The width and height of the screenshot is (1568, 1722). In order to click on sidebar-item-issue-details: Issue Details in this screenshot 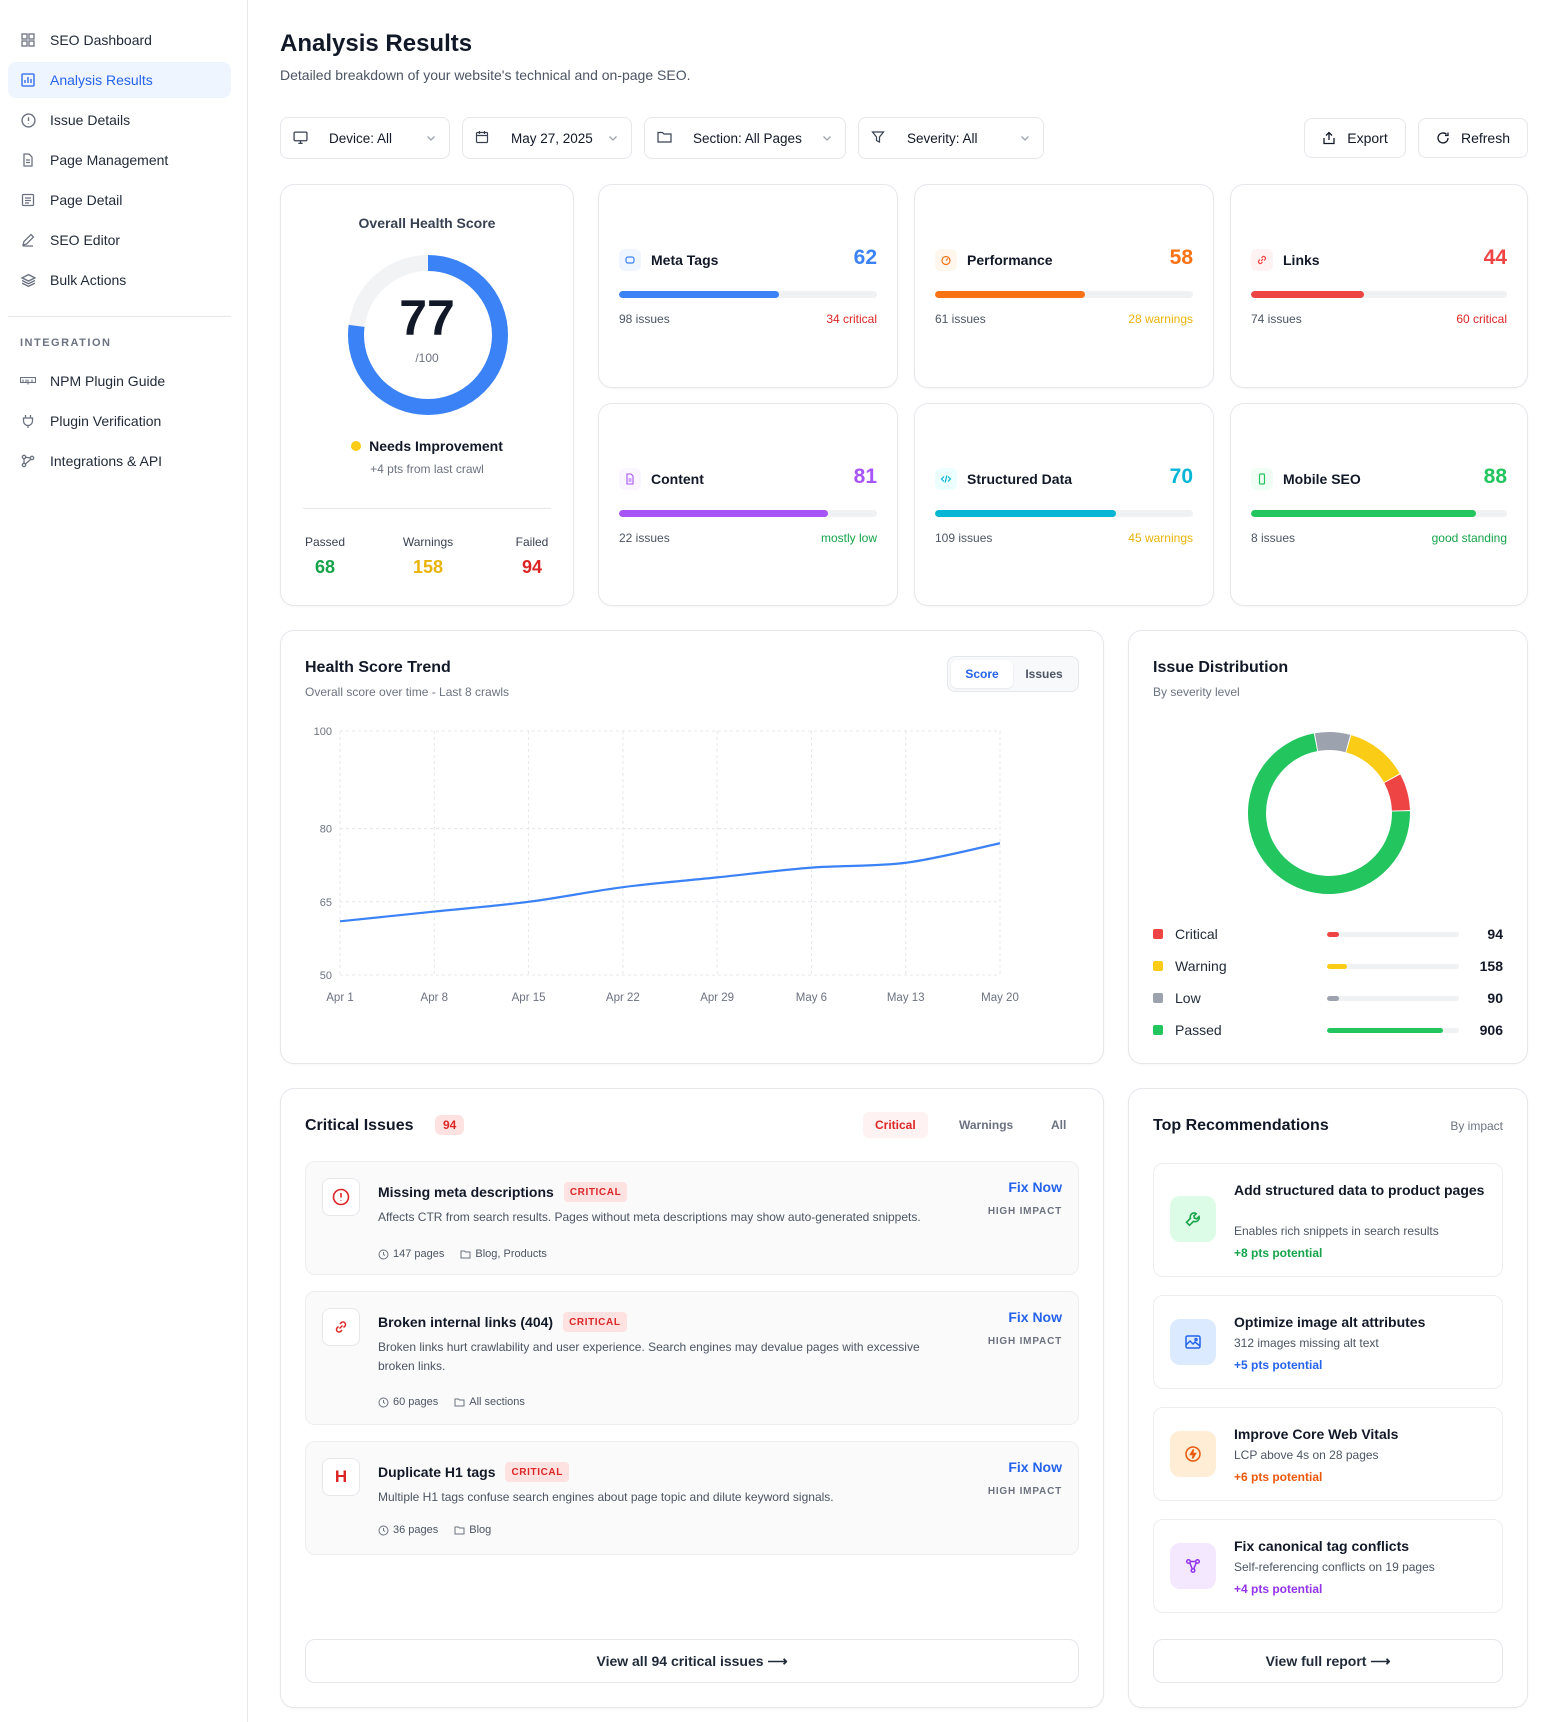, I will do `click(119, 120)`.